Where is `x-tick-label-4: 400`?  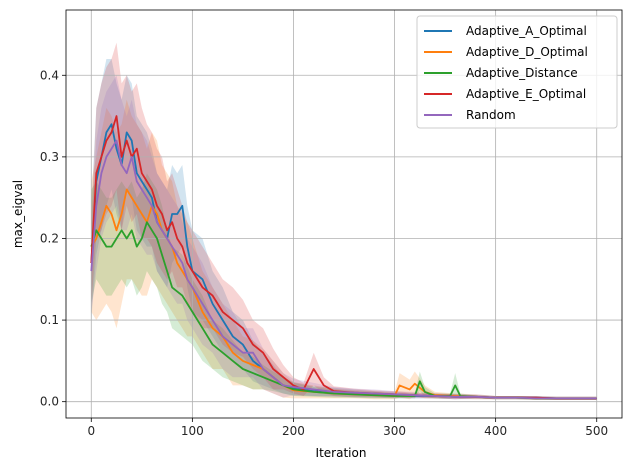
x-tick-label-4: 400 is located at coordinates (495, 431).